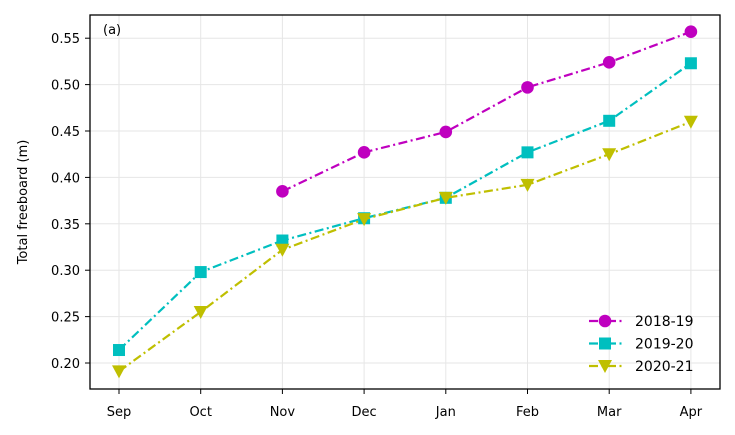 The width and height of the screenshot is (735, 435). Describe the element at coordinates (65, 271) in the screenshot. I see `y-tick-label: 0.30` at that location.